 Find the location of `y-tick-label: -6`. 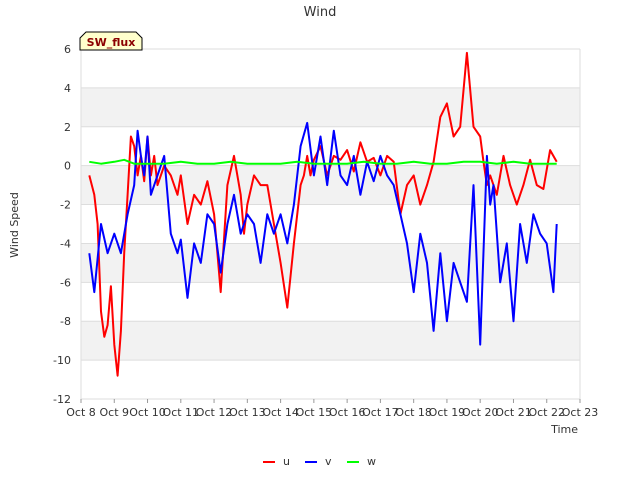

y-tick-label: -6 is located at coordinates (65, 282).